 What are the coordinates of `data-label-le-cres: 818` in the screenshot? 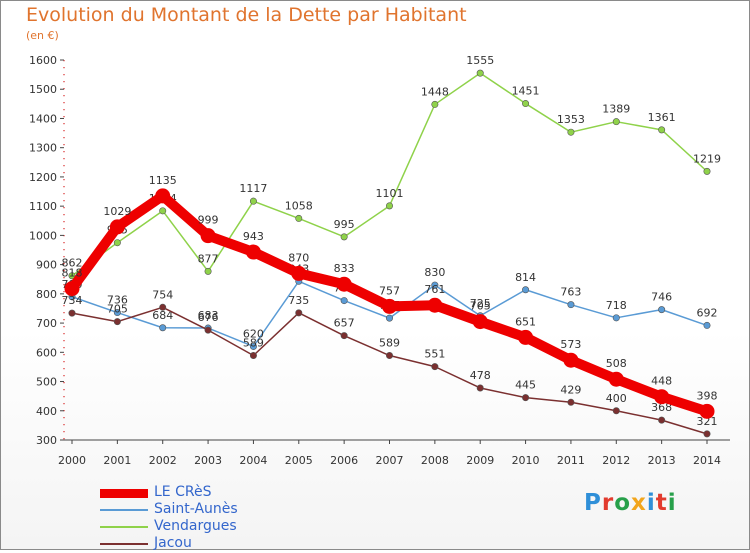 It's located at (72, 273).